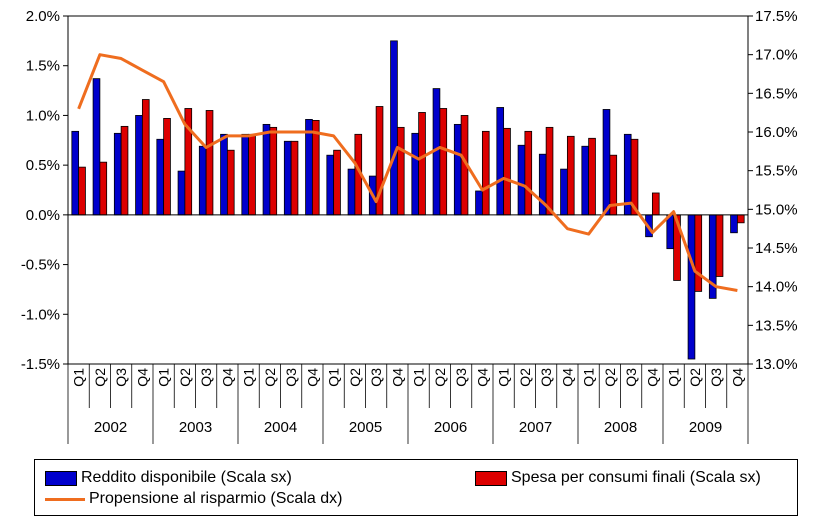 This screenshot has height=526, width=822. I want to click on ytick-right-label-0: 17.5%, so click(776, 16).